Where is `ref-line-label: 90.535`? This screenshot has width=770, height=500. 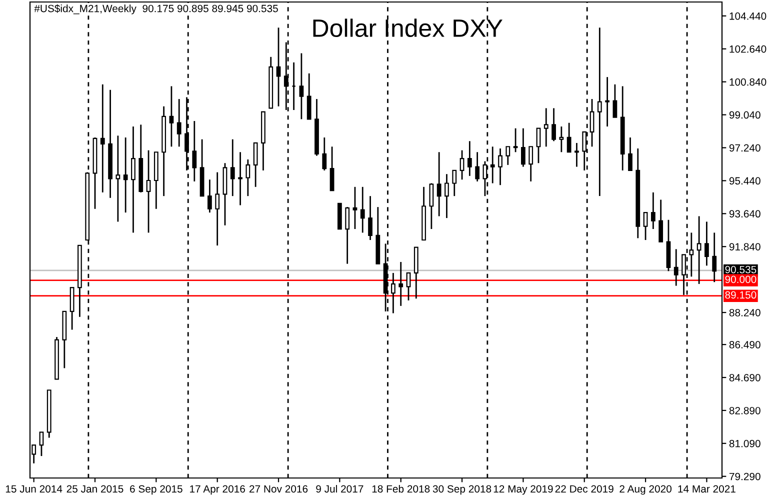
ref-line-label: 90.535 is located at coordinates (740, 270).